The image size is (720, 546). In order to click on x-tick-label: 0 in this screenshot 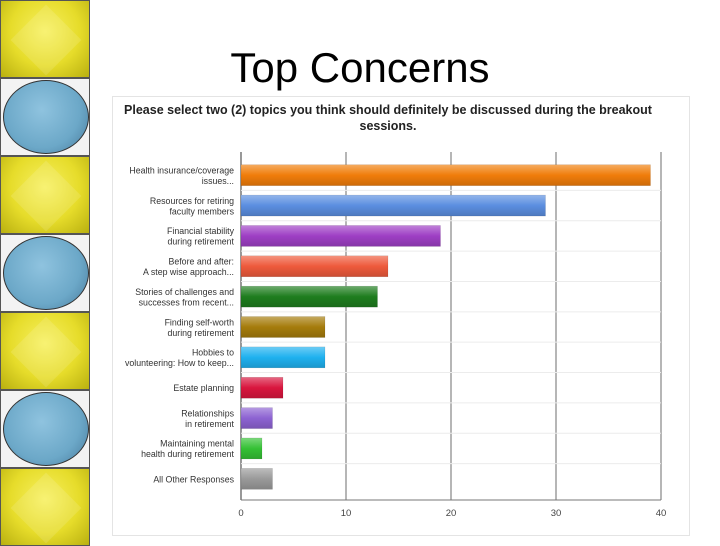, I will do `click(240, 513)`.